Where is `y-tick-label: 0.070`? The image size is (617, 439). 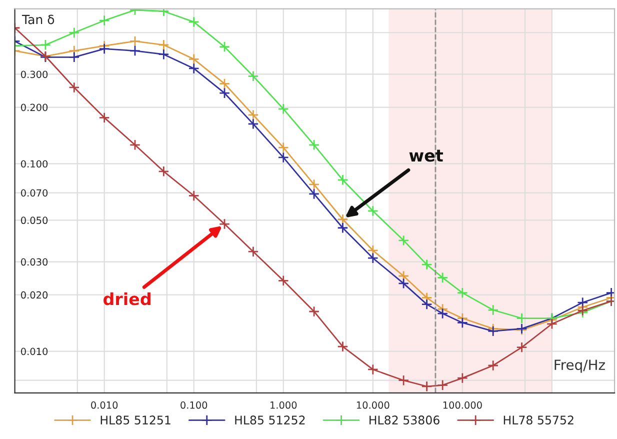
y-tick-label: 0.070 is located at coordinates (34, 193).